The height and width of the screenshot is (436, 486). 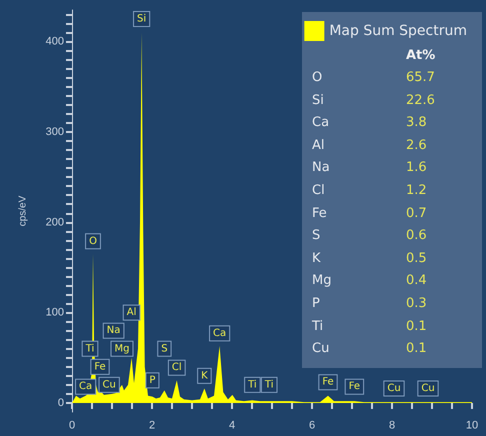 What do you see at coordinates (421, 55) in the screenshot?
I see `text: At%` at bounding box center [421, 55].